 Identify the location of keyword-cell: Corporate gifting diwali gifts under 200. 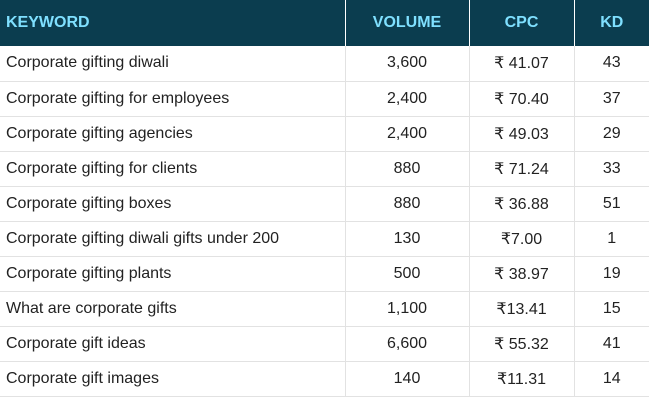
(173, 239).